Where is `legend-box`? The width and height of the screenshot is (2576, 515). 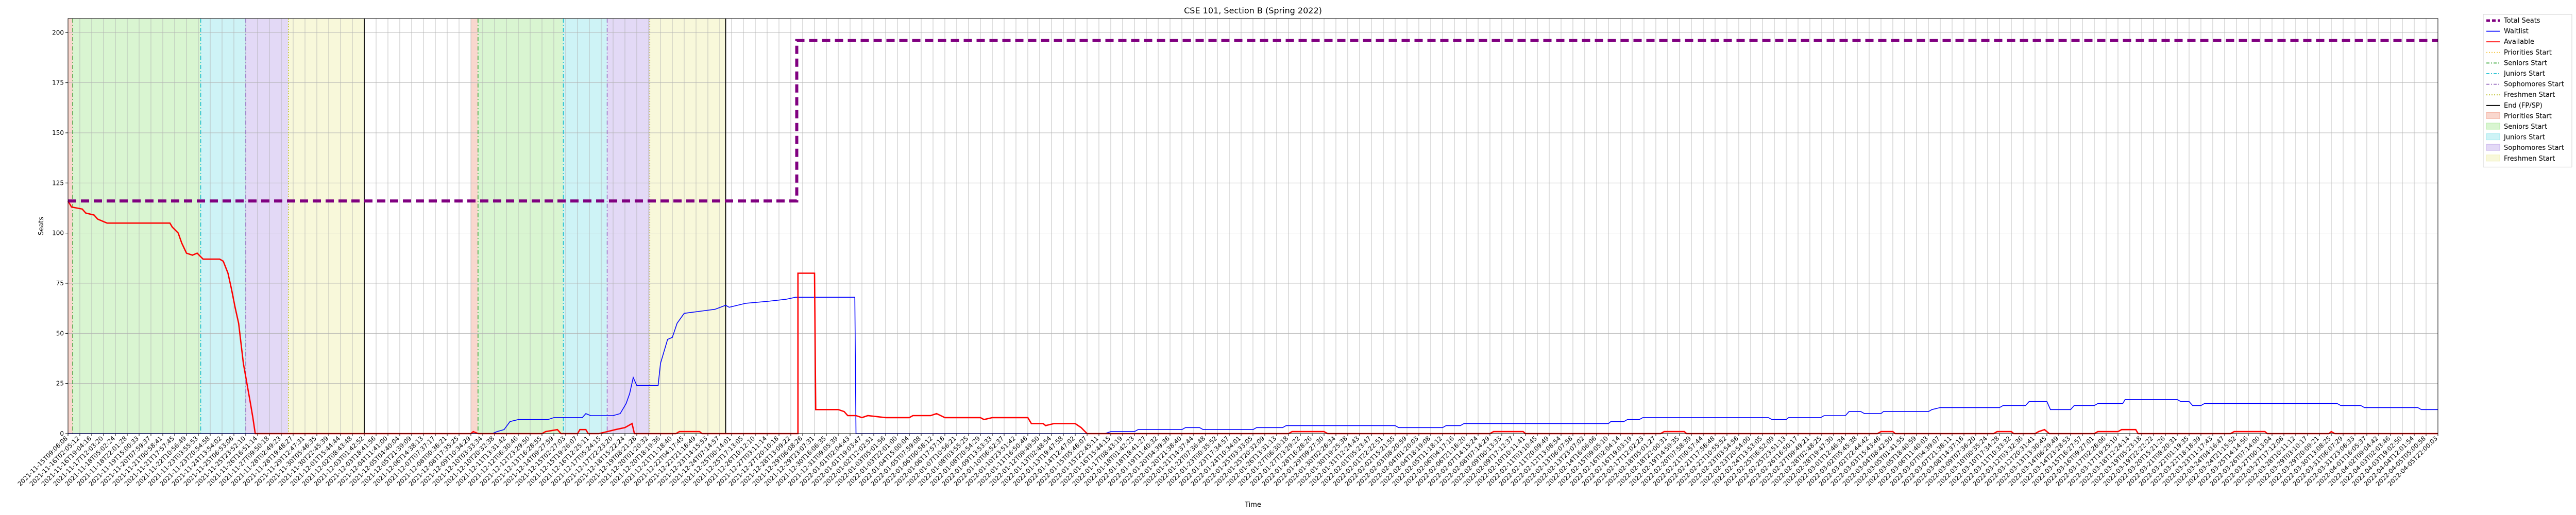 legend-box is located at coordinates (2527, 90).